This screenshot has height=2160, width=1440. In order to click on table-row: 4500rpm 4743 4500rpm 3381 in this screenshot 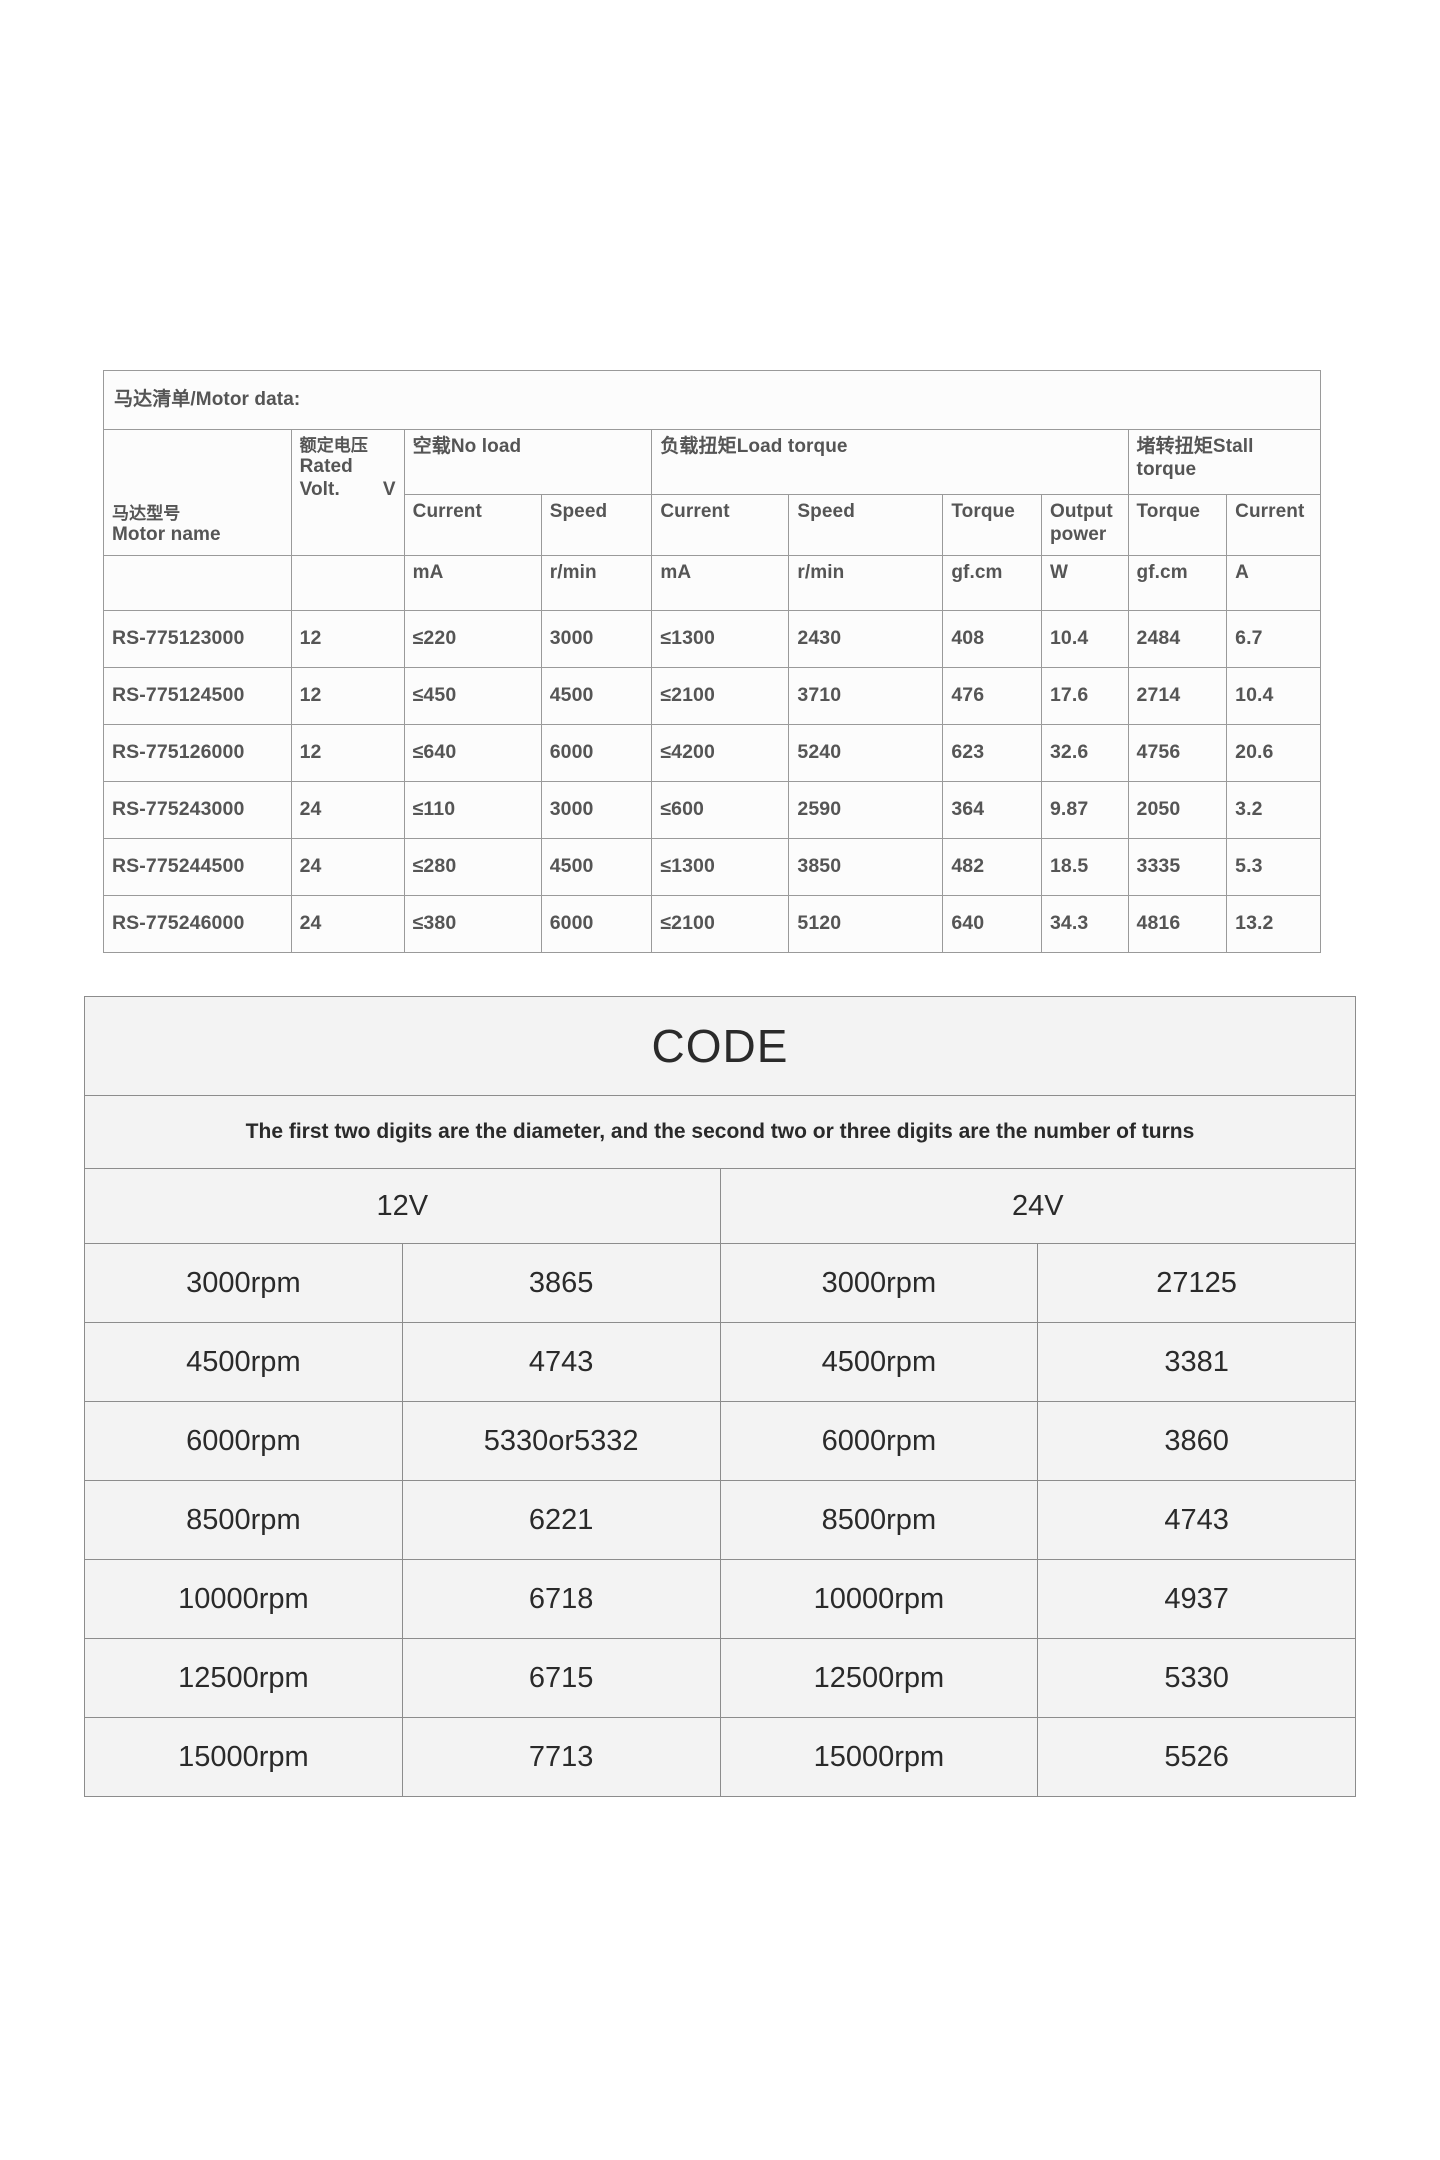, I will do `click(720, 1362)`.